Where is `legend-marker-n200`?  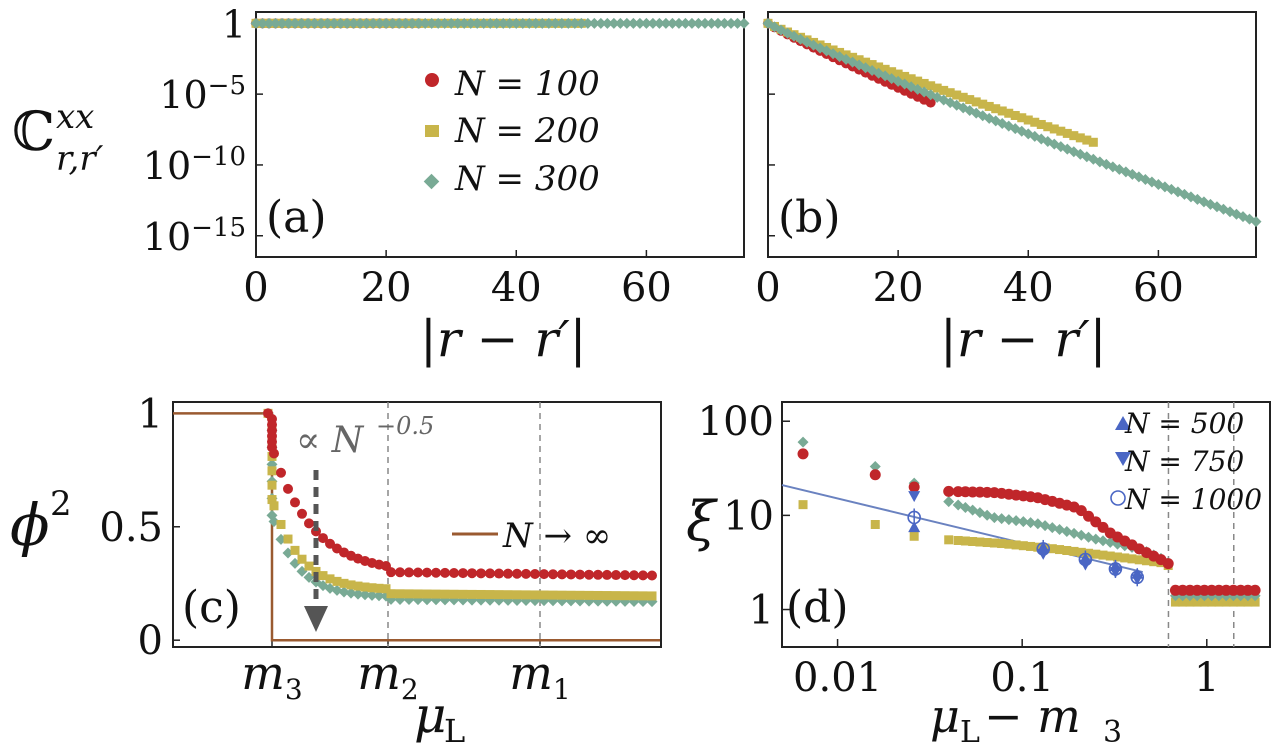
legend-marker-n200 is located at coordinates (432, 131).